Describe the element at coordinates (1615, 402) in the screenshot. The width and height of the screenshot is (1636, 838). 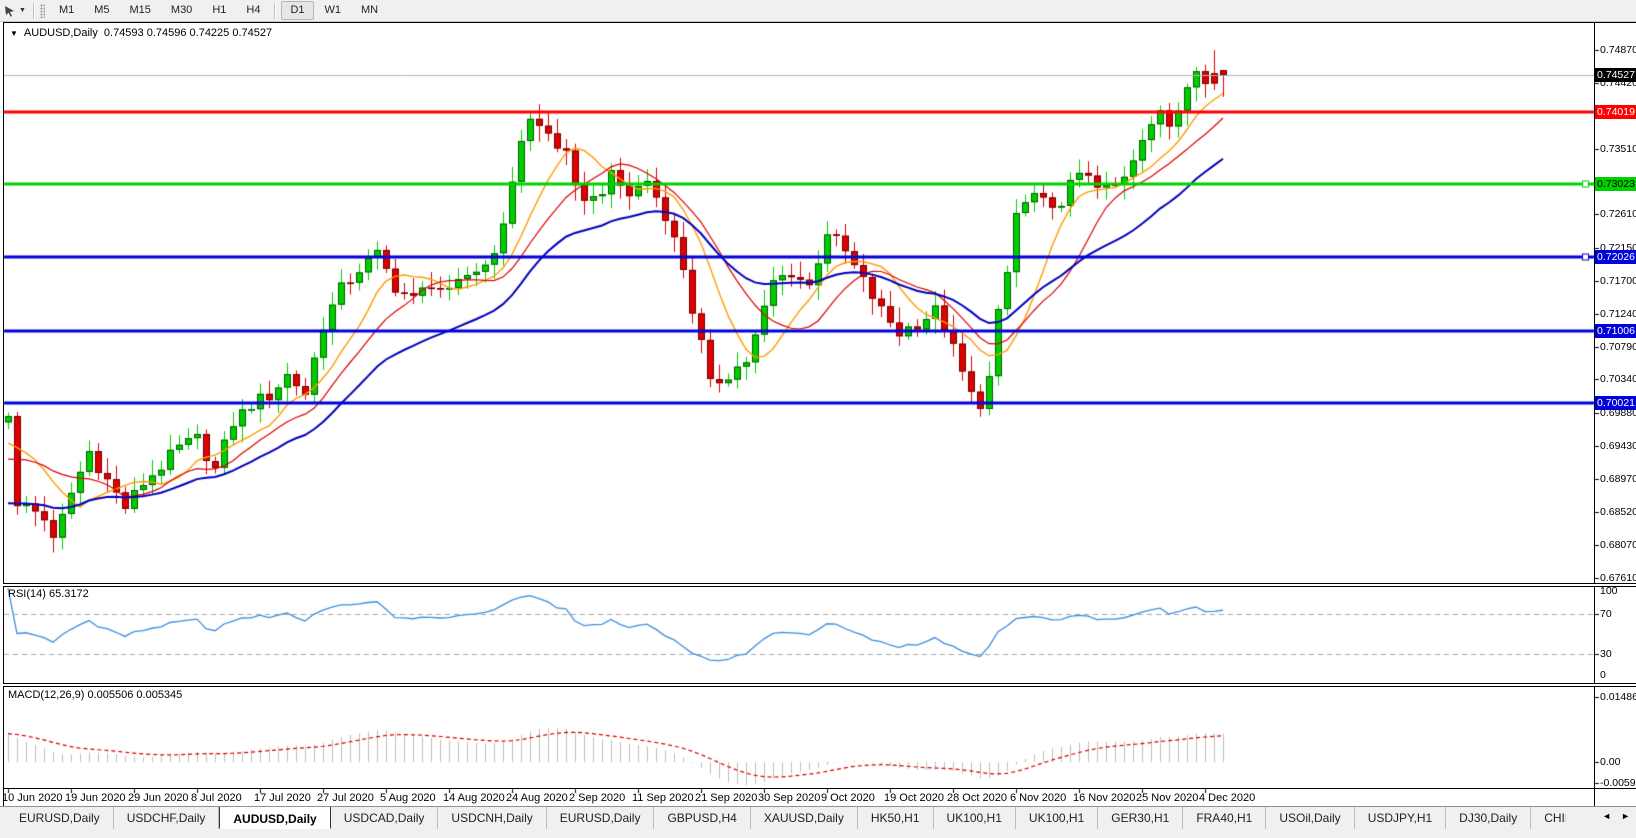
I see `price-level-badge: 0.70021` at that location.